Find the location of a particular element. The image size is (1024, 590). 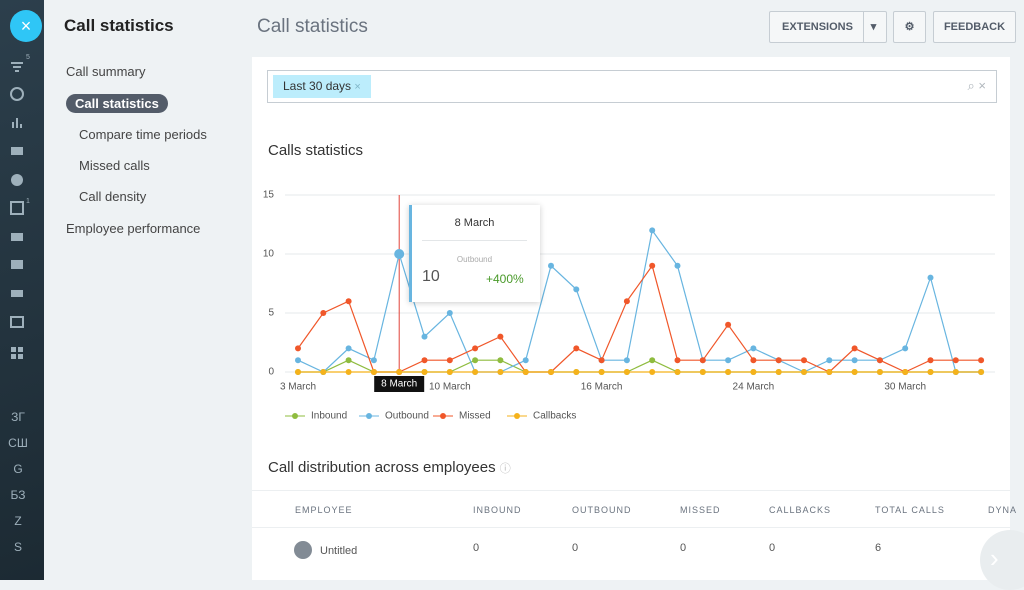

badge: 5 is located at coordinates (28, 57).